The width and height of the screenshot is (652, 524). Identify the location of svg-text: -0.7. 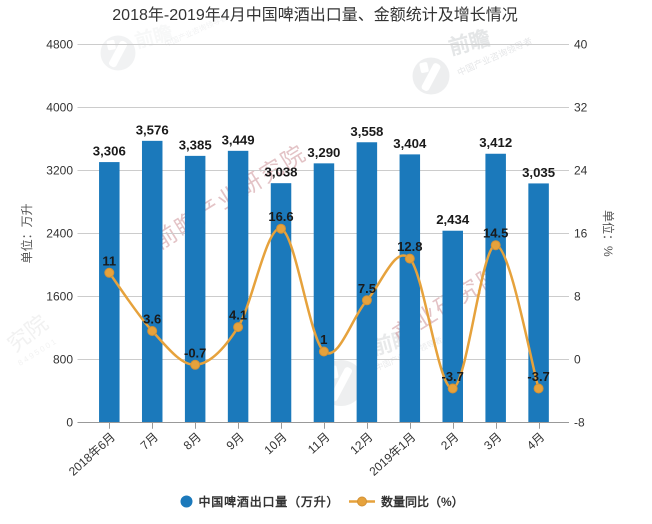
(195, 352).